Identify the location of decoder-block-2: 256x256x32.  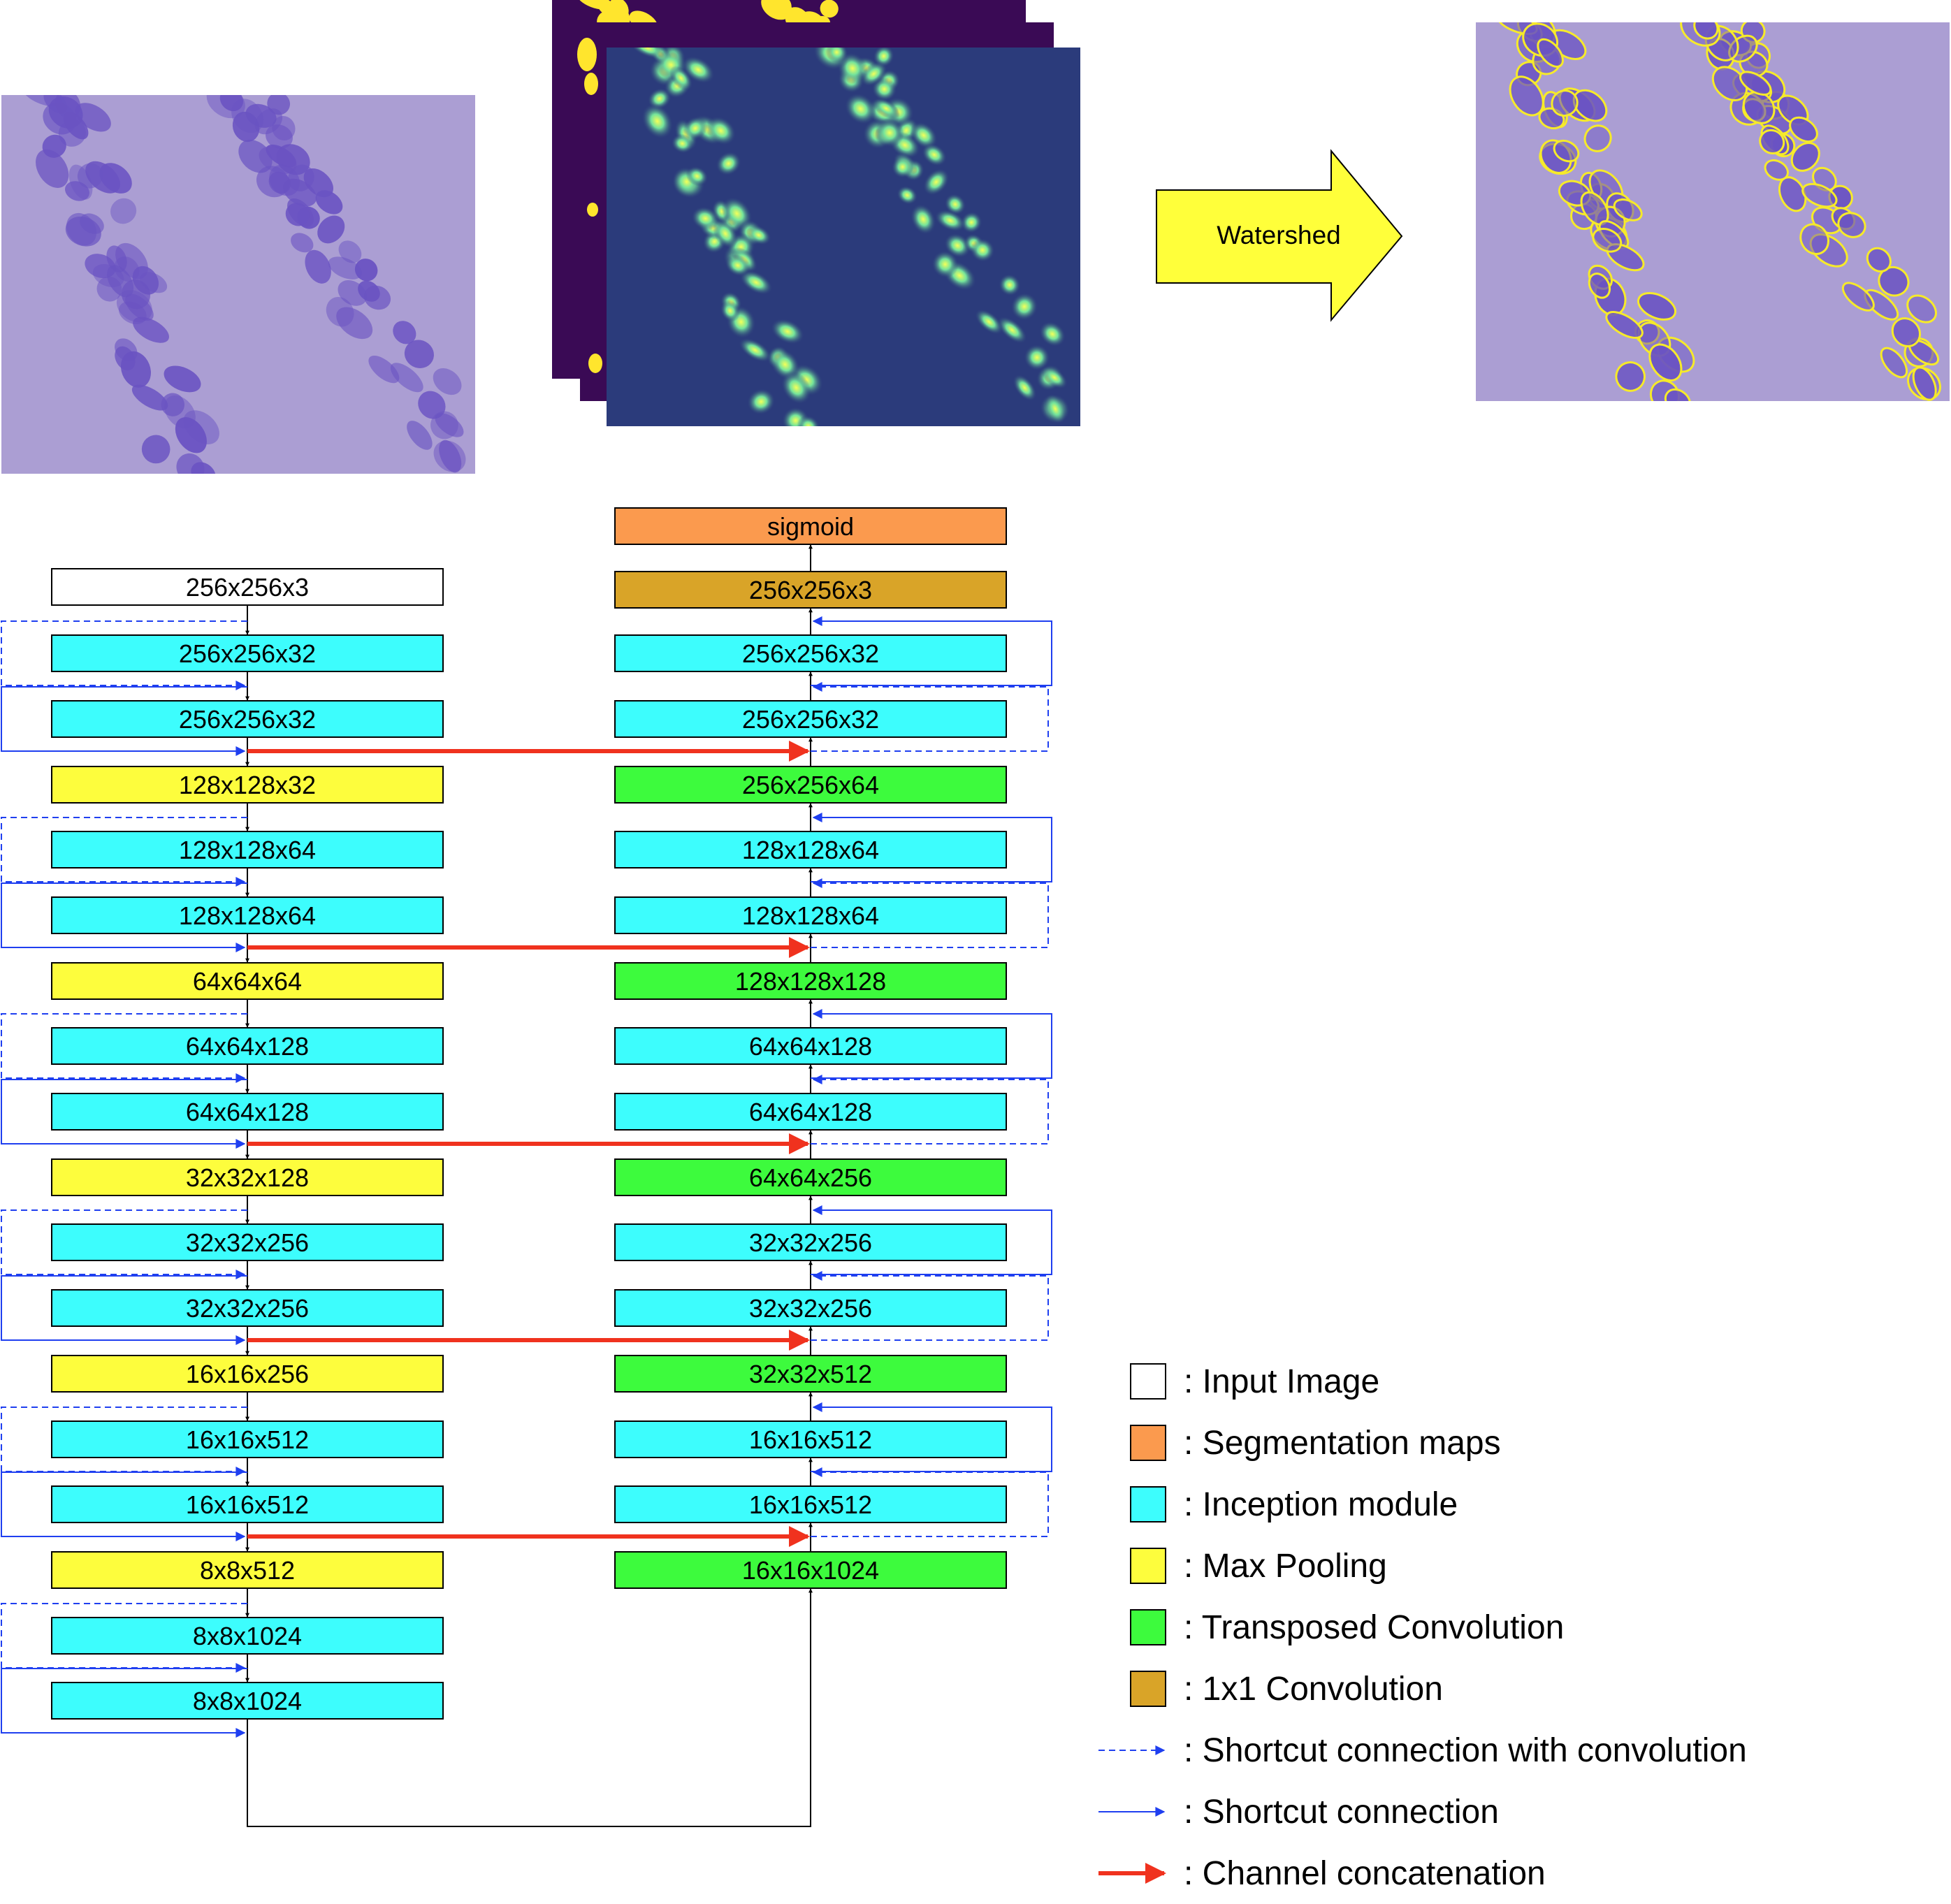
(810, 653).